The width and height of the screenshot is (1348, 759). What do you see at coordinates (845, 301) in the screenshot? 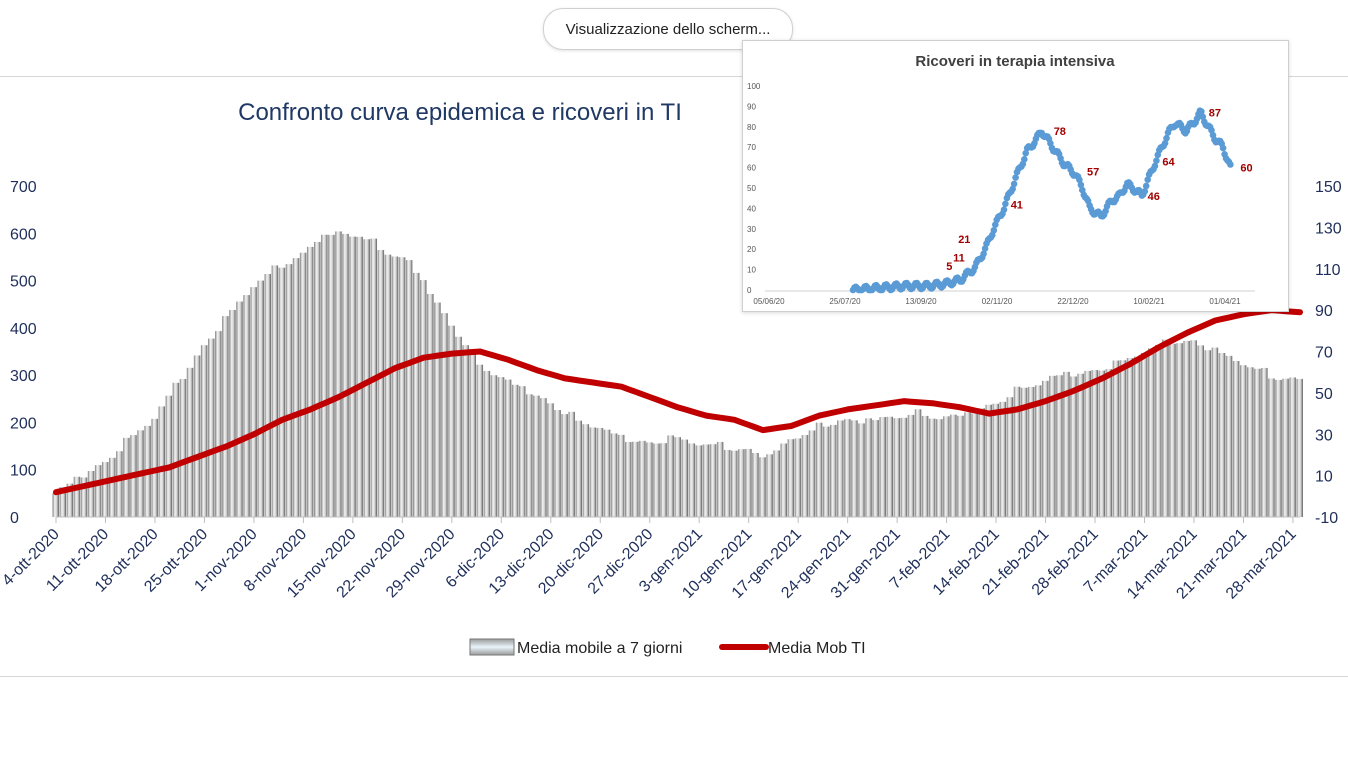
I see `inset-x-tick-label: 25/07/20` at bounding box center [845, 301].